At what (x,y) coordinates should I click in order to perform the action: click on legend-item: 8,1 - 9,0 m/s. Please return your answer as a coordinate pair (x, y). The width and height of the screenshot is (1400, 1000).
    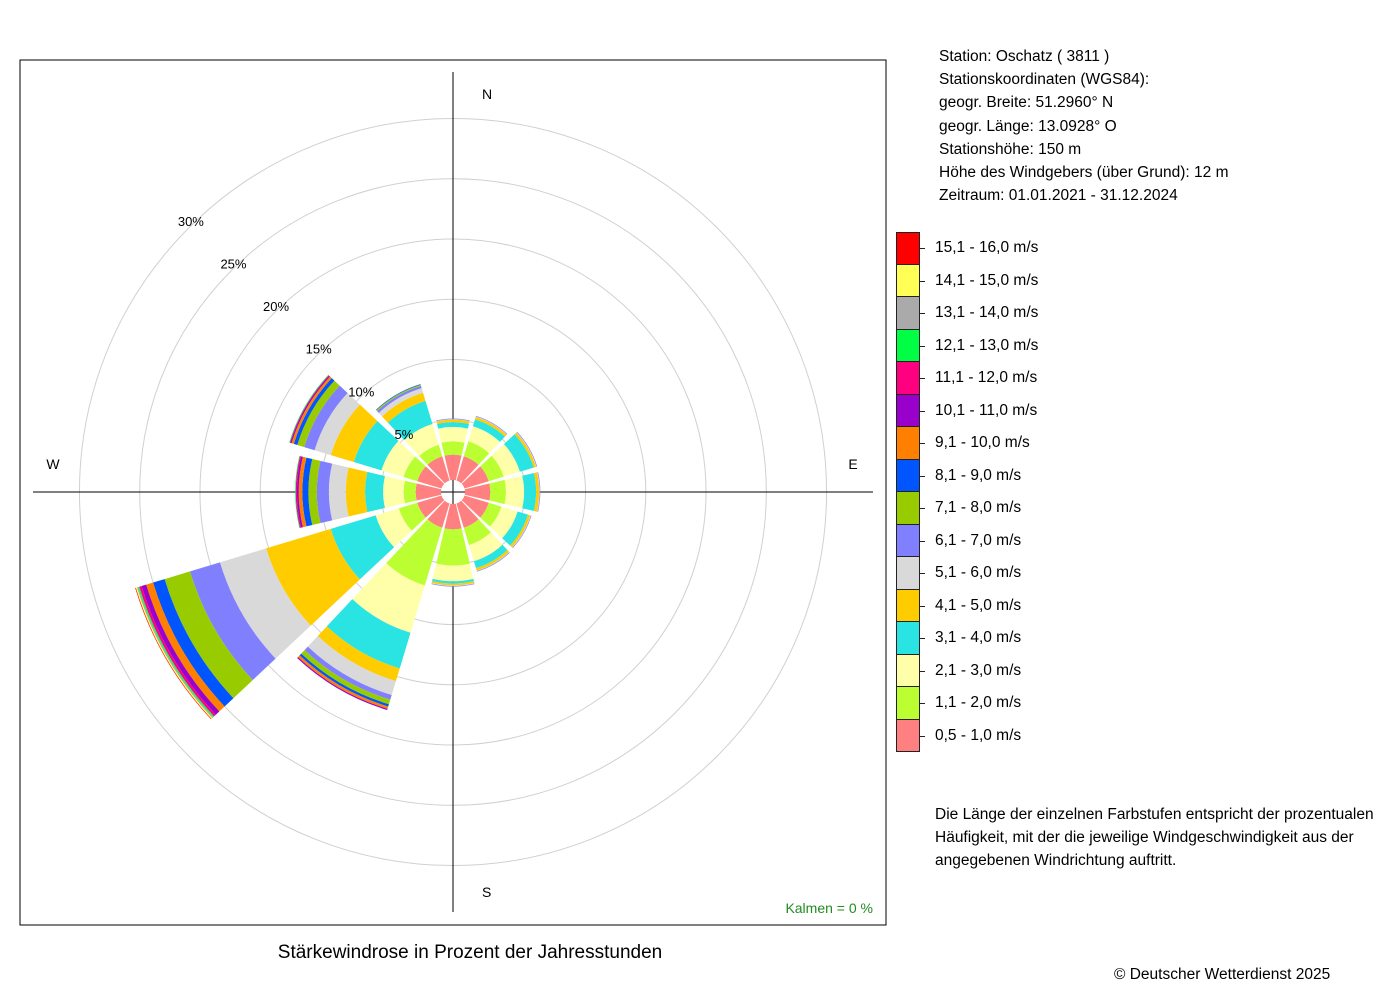
    Looking at the image, I should click on (1046, 475).